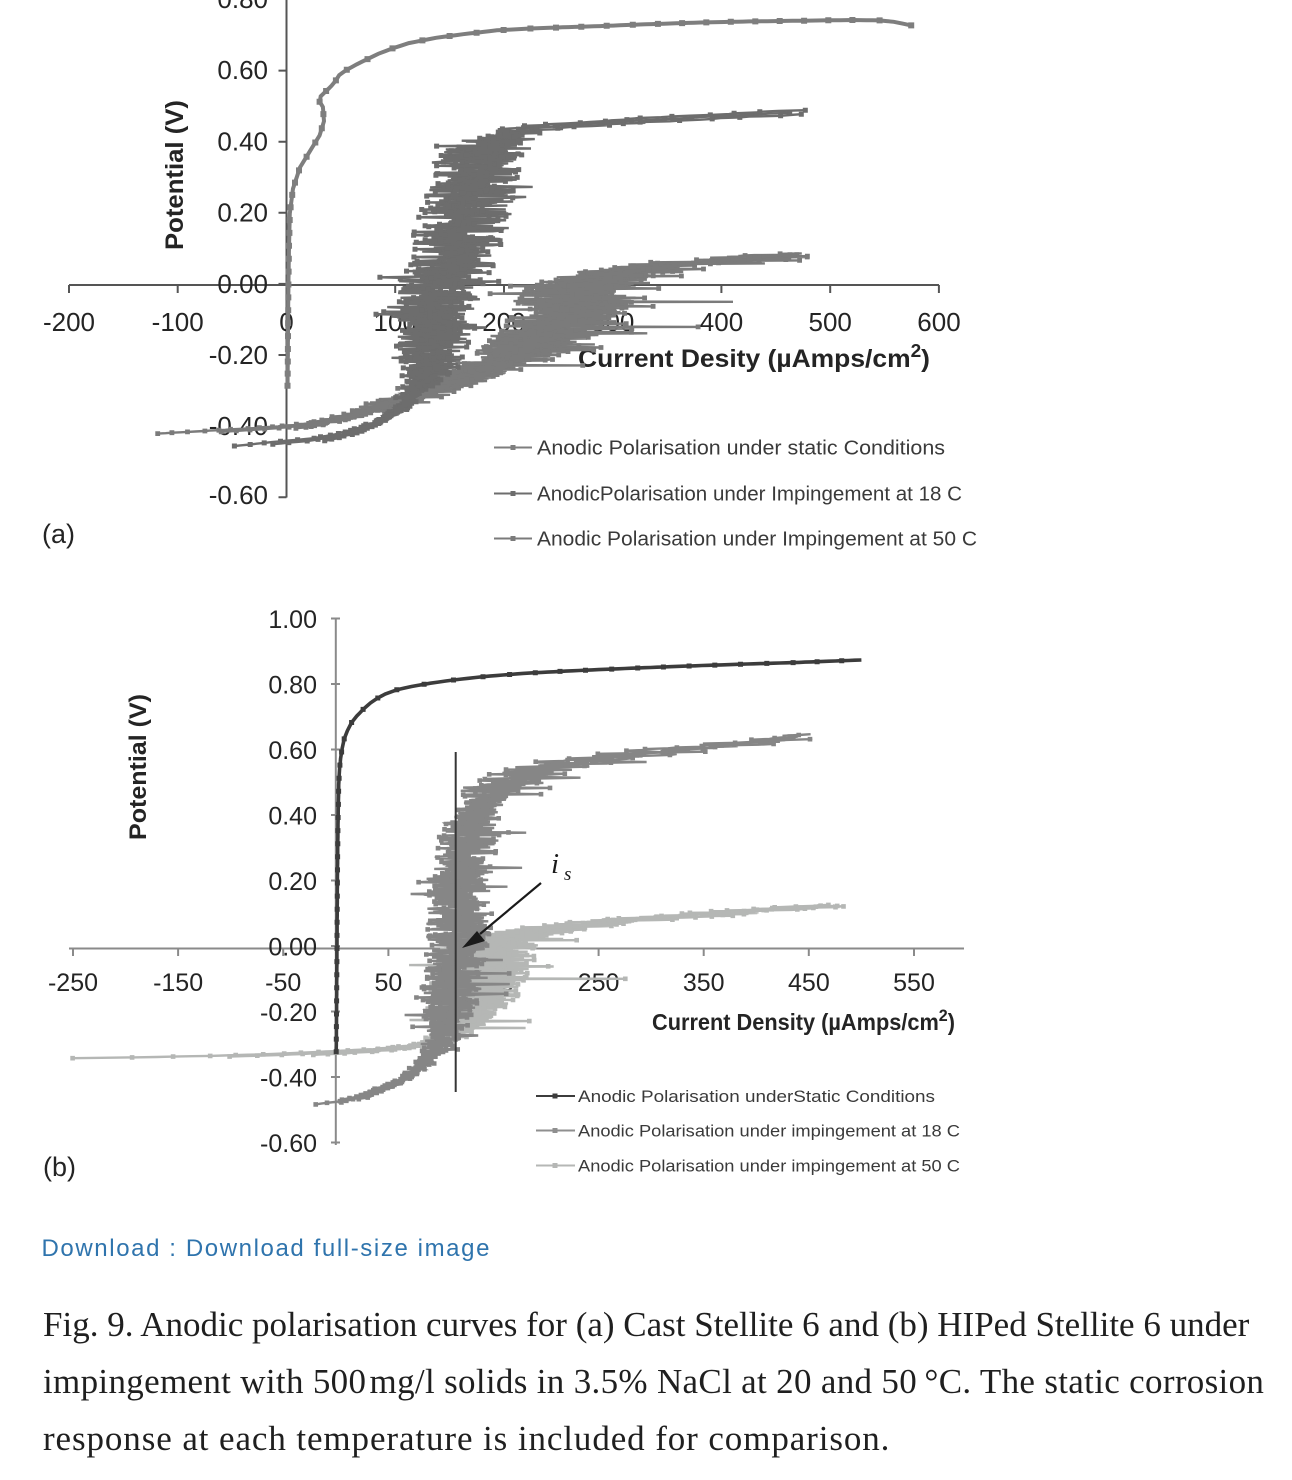  I want to click on svg-text: i, so click(555, 864).